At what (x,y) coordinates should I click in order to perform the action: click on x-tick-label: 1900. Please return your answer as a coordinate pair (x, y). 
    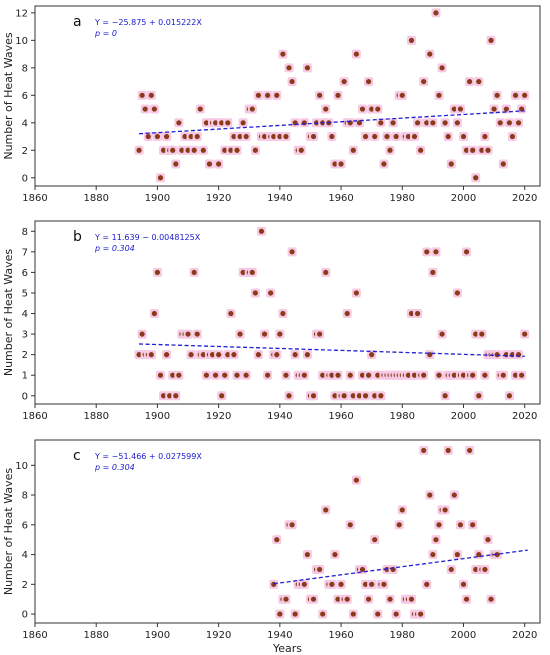
    Looking at the image, I should click on (157, 635).